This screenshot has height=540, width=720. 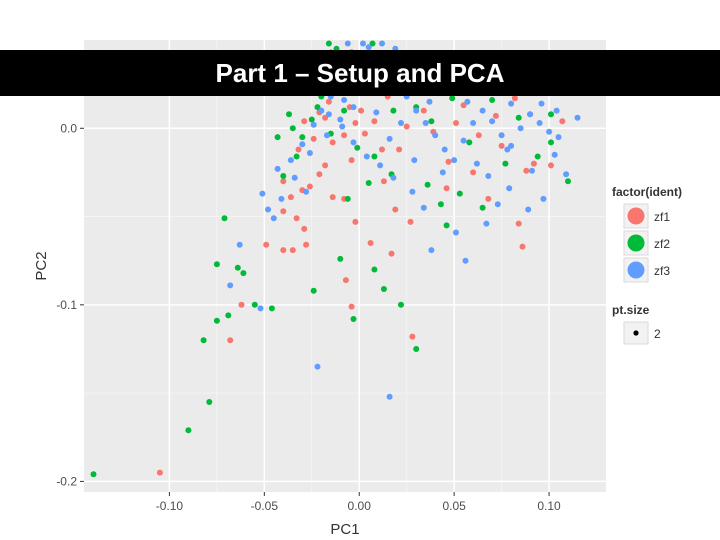 What do you see at coordinates (170, 506) in the screenshot?
I see `x-tick-label: -0.10` at bounding box center [170, 506].